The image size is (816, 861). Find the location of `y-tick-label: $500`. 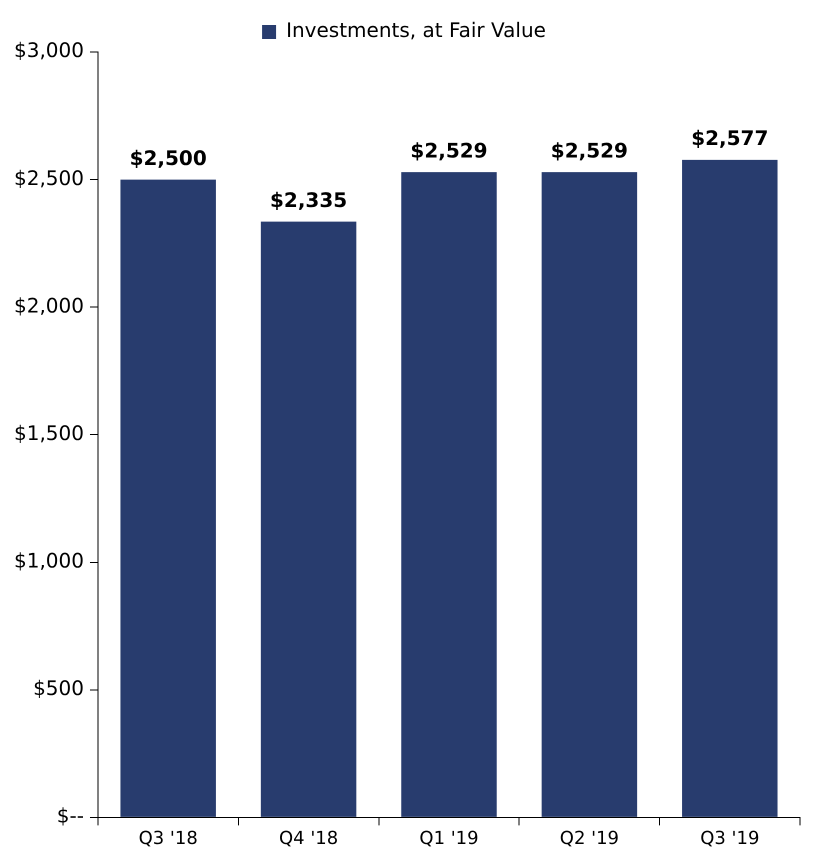

y-tick-label: $500 is located at coordinates (58, 688).